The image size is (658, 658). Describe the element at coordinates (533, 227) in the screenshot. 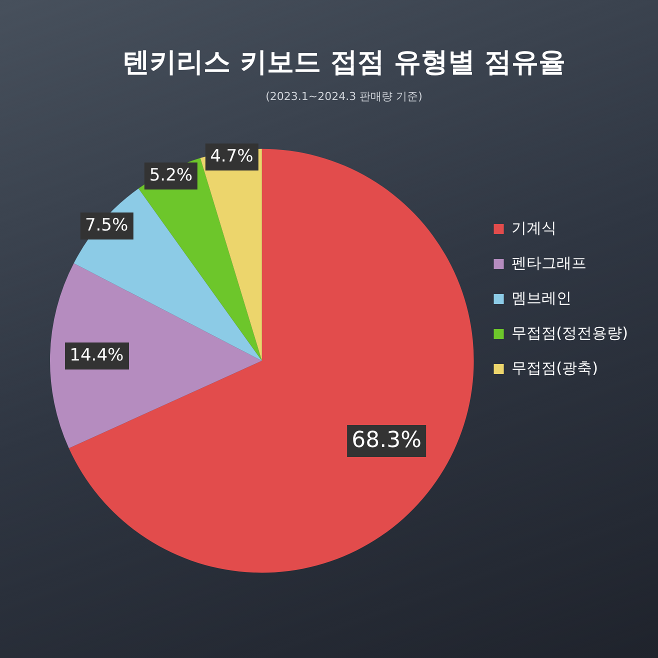

I see `legend-label: 기계식` at that location.